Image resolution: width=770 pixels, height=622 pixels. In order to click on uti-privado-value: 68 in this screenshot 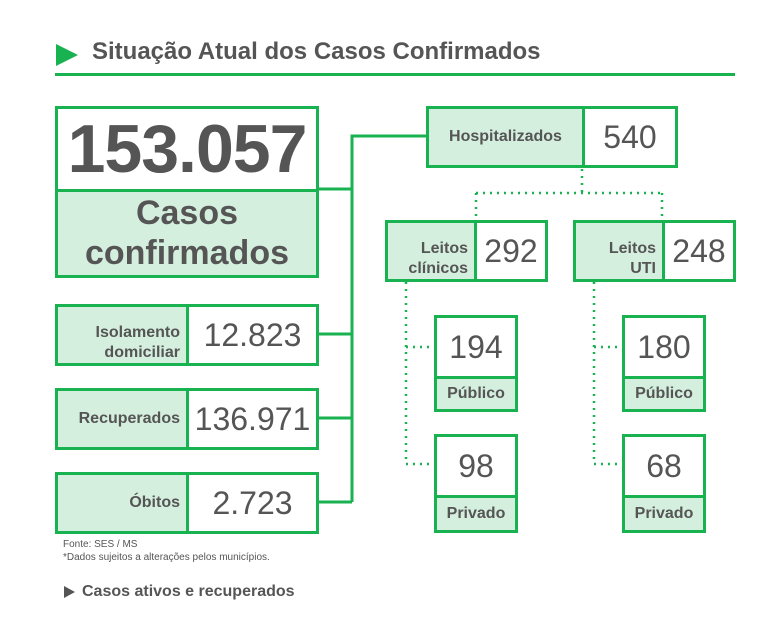, I will do `click(664, 465)`.